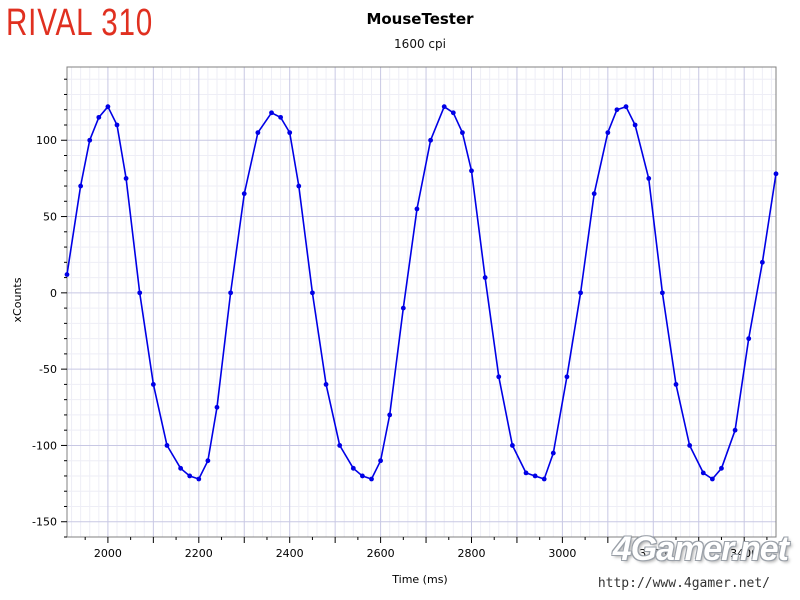  Describe the element at coordinates (381, 553) in the screenshot. I see `x-tick-label: 2600` at that location.